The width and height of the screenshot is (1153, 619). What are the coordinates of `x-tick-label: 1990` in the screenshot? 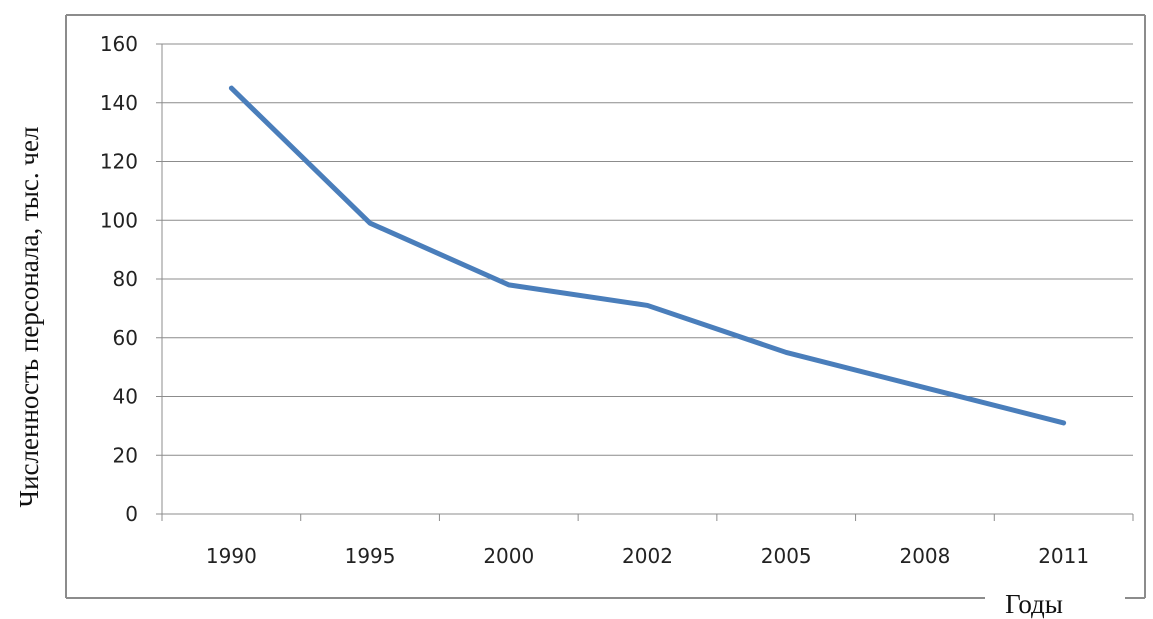 It's located at (231, 556).